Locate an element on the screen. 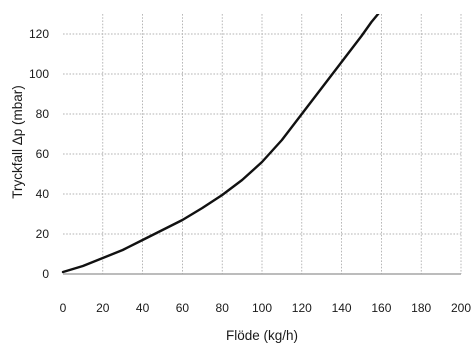  x-tick-label: 180 is located at coordinates (421, 308).